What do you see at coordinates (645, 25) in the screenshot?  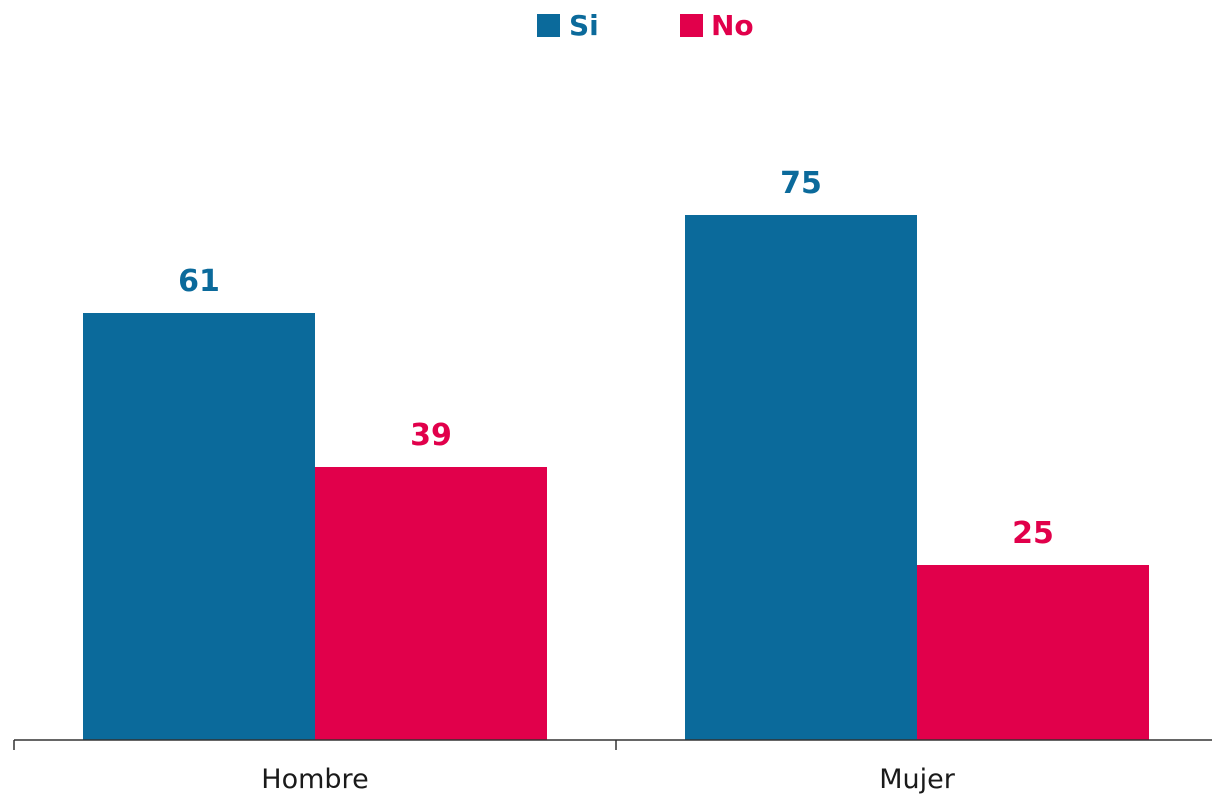 I see `legend: Si No` at bounding box center [645, 25].